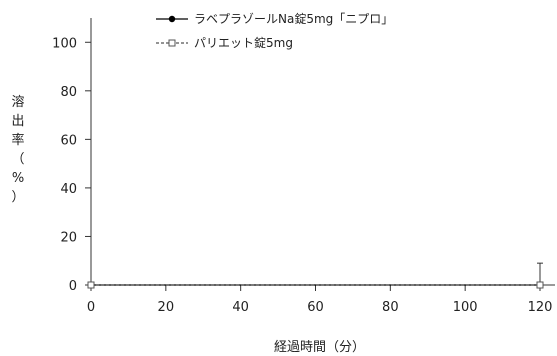 This screenshot has height=356, width=557. Describe the element at coordinates (240, 307) in the screenshot. I see `x-tick-label: 40` at that location.